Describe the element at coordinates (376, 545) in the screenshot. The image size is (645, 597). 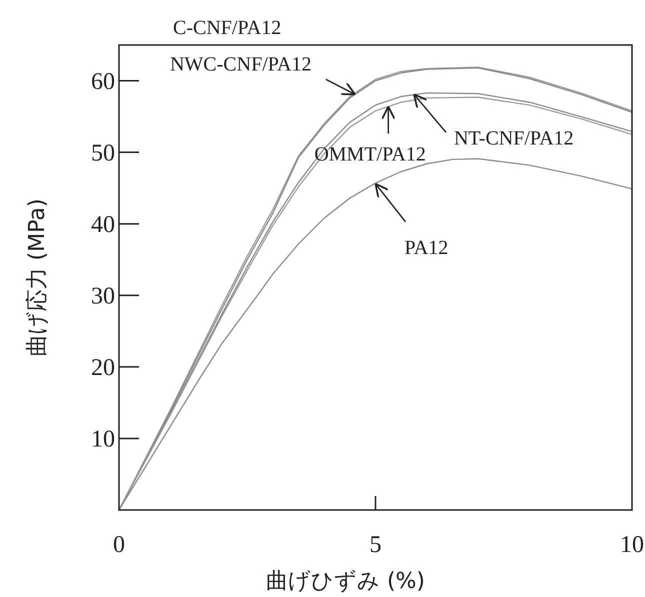
I see `x-tick-label: 5` at that location.